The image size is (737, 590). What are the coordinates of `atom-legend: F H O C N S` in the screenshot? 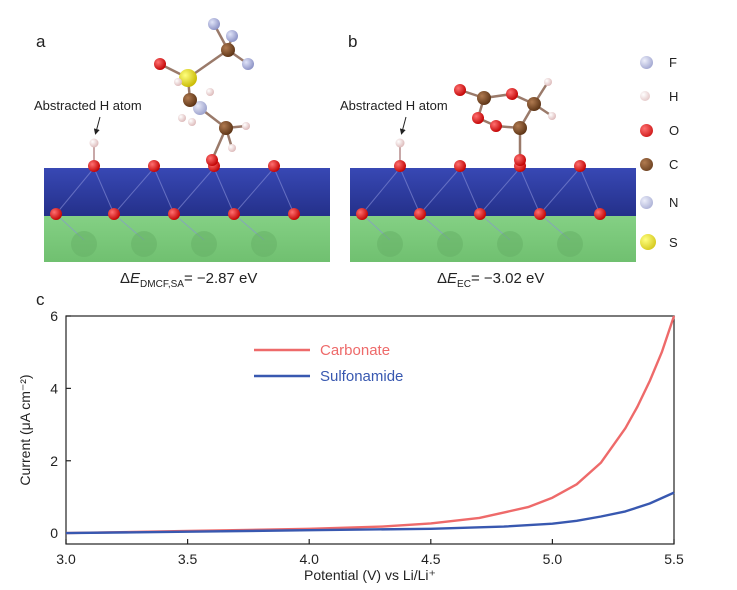 It's located at (680, 153).